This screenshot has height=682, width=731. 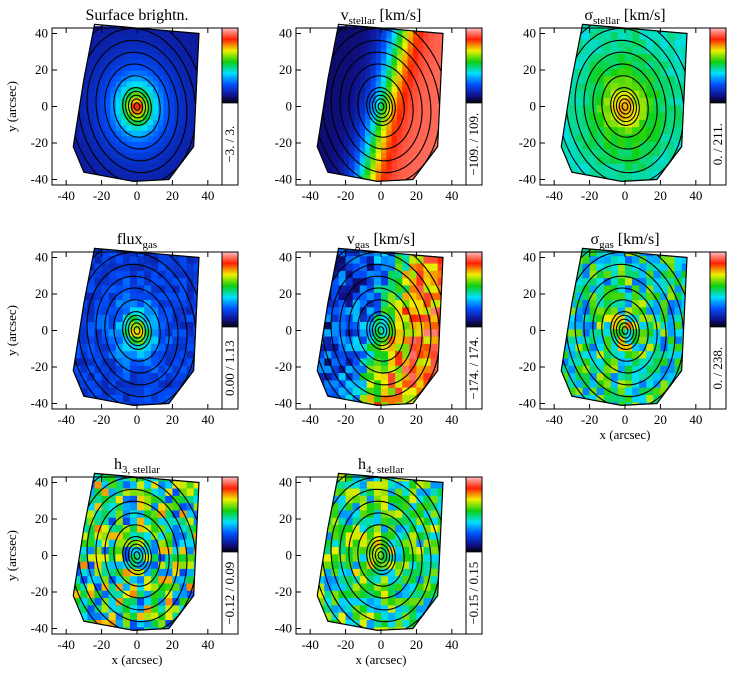 I want to click on colorbar-frame, so click(x=718, y=330).